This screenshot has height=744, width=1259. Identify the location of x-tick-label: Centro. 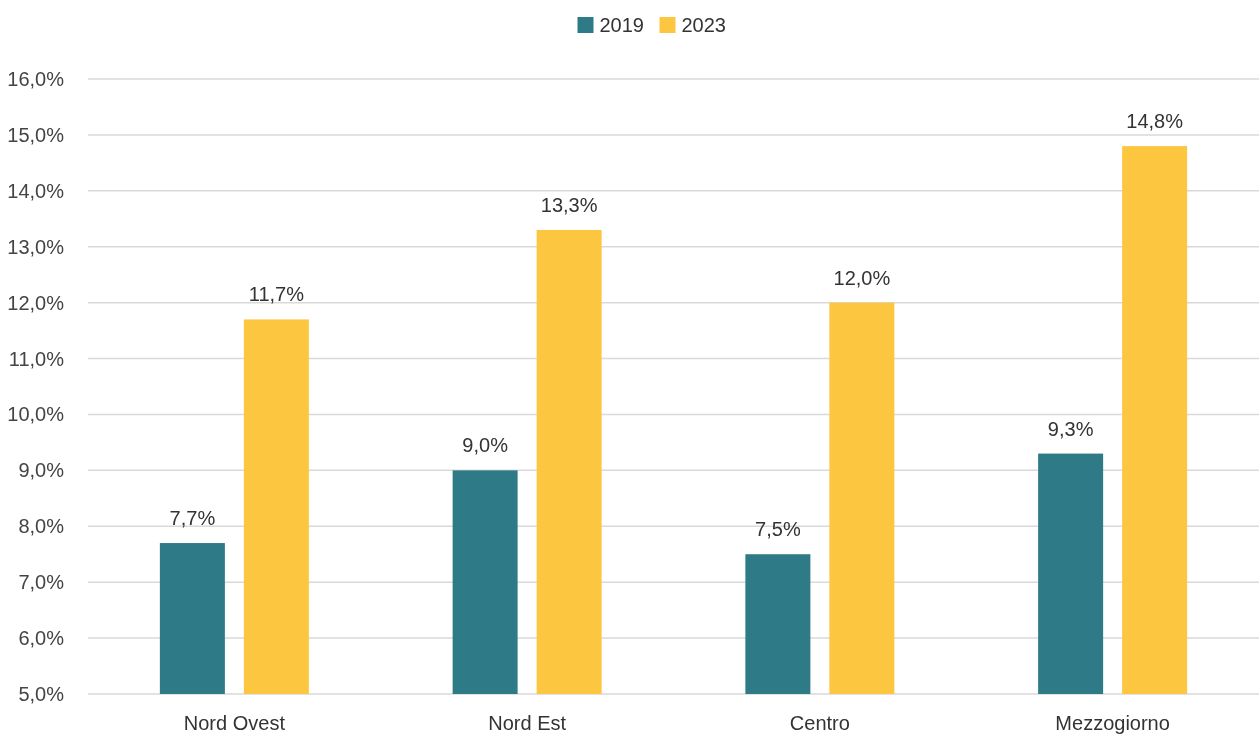
(819, 723).